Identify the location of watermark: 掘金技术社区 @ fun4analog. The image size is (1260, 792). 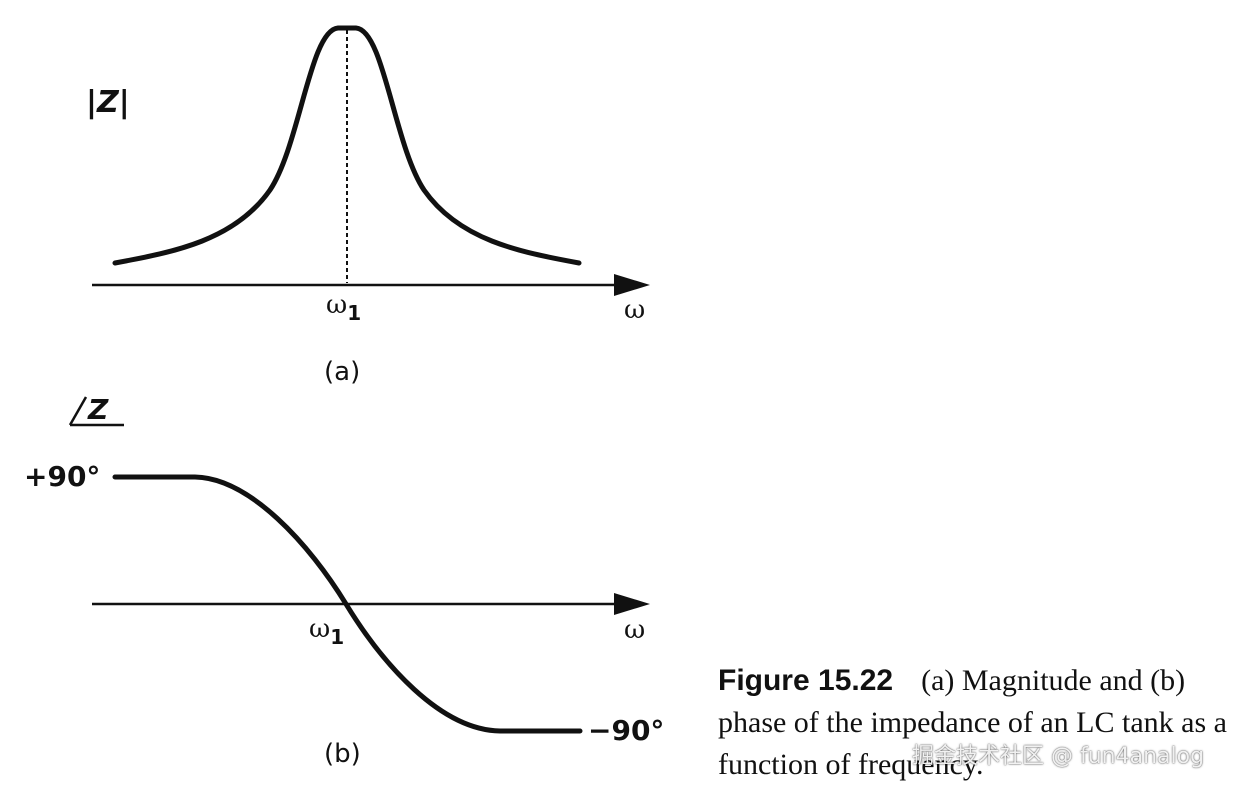
(1058, 756).